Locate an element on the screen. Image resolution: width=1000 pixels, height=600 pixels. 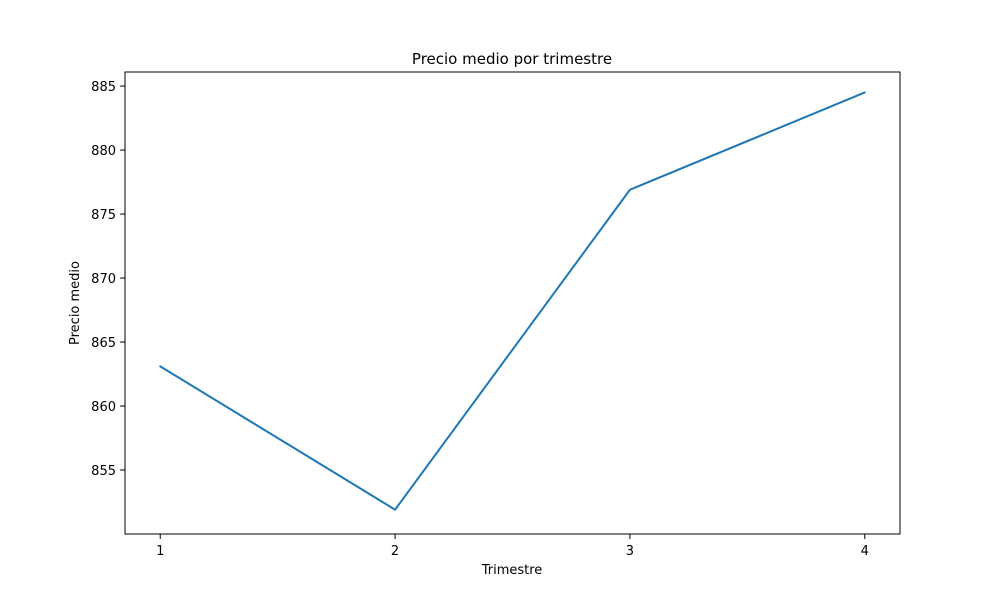
y-tick-label: 880 is located at coordinates (103, 151).